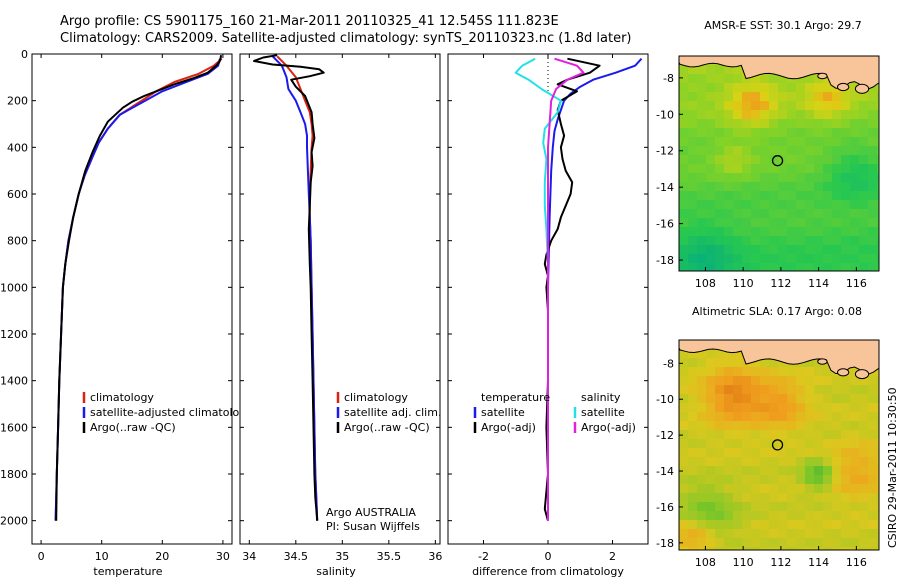 Image resolution: width=900 pixels, height=580 pixels. I want to click on sla-field, so click(779, 445).